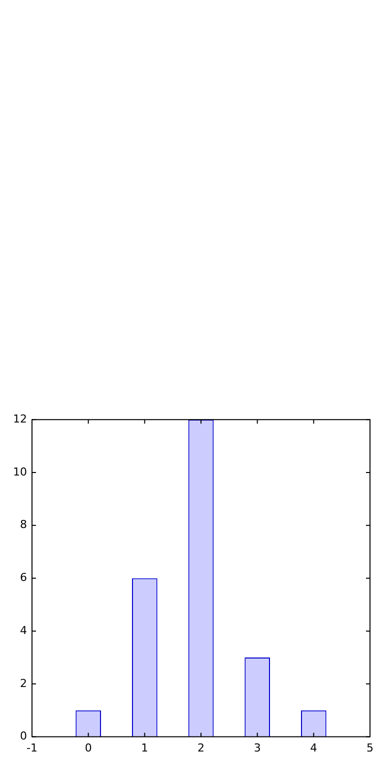 Image resolution: width=390 pixels, height=780 pixels. Describe the element at coordinates (257, 747) in the screenshot. I see `x-tick-label: 3` at that location.